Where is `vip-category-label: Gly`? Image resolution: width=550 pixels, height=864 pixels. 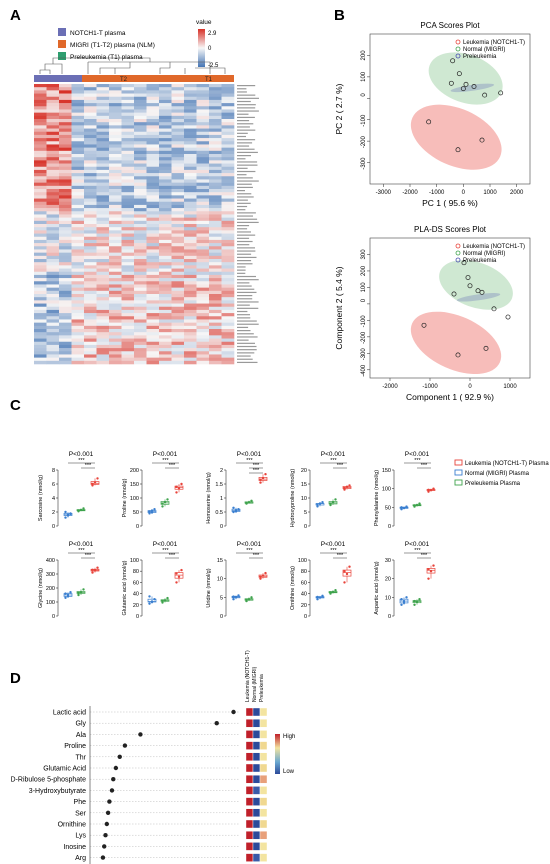 vip-category-label: Gly is located at coordinates (81, 724).